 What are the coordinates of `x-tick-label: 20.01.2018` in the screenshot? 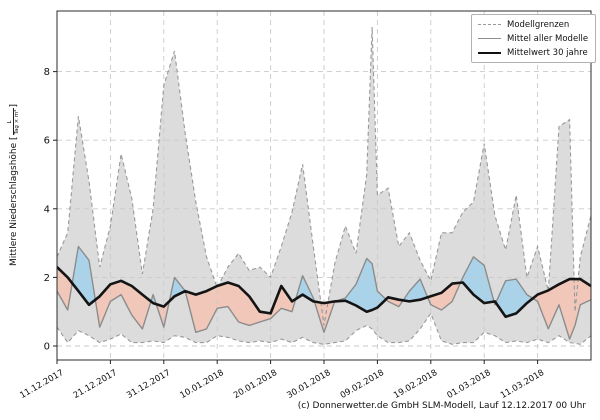 It's located at (255, 384).